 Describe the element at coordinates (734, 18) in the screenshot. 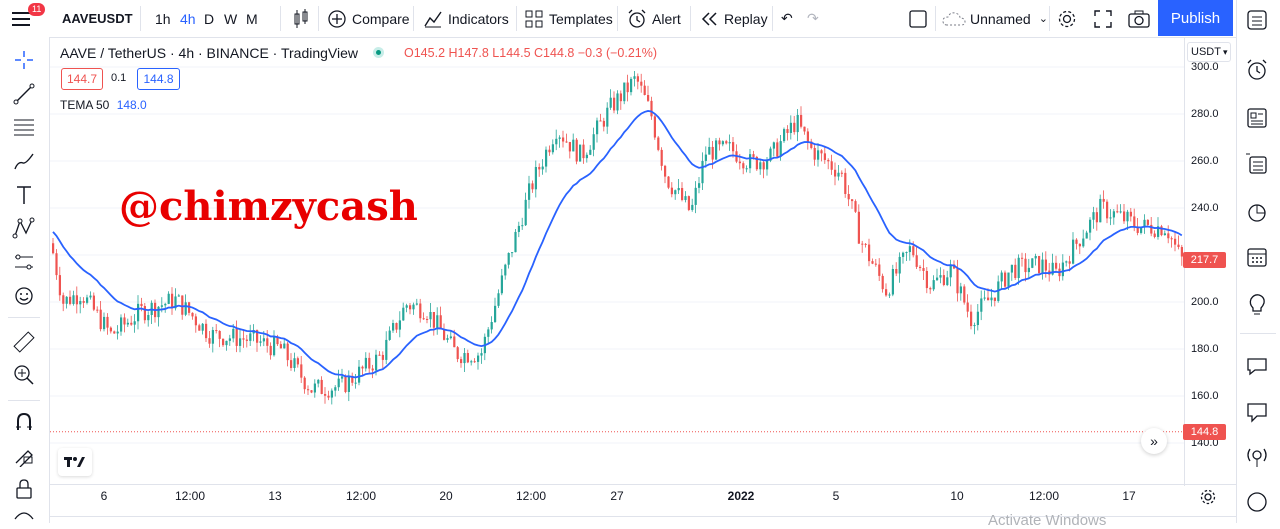

I see `replay-button: Replay` at that location.